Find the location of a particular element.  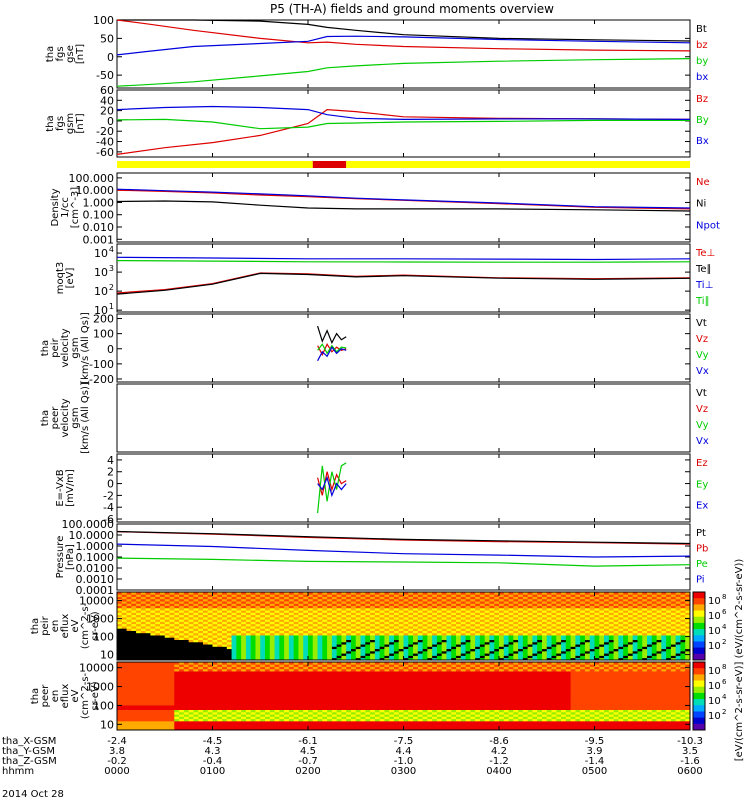

orbit-value-1-0: 3.8 is located at coordinates (117, 751).